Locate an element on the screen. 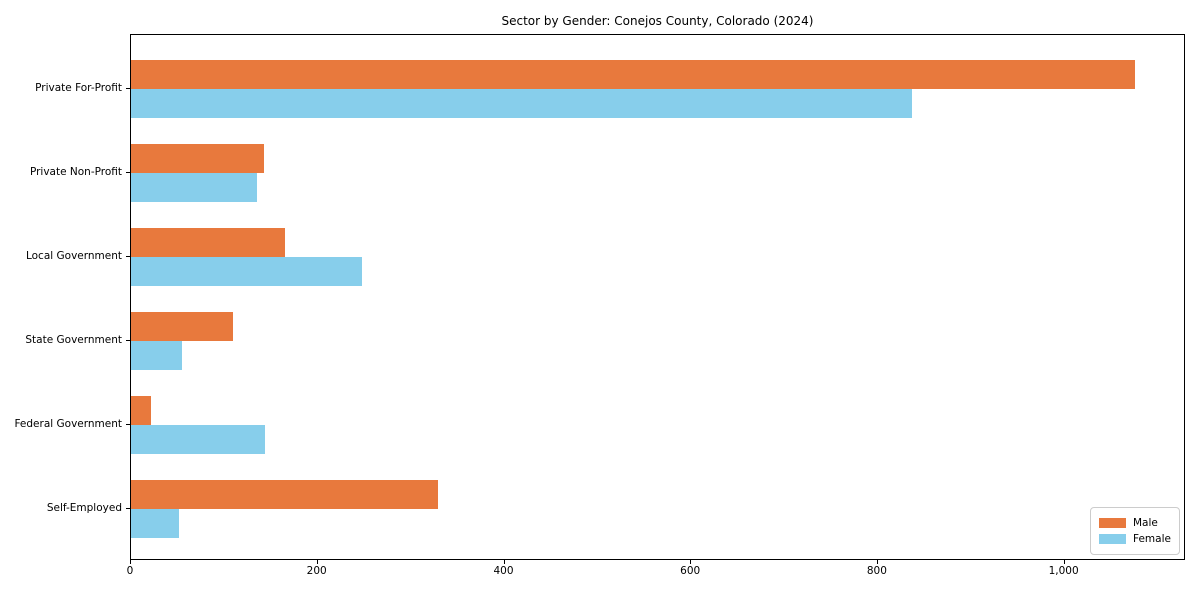 The width and height of the screenshot is (1200, 600). bar-male-private-non-profit is located at coordinates (197, 158).